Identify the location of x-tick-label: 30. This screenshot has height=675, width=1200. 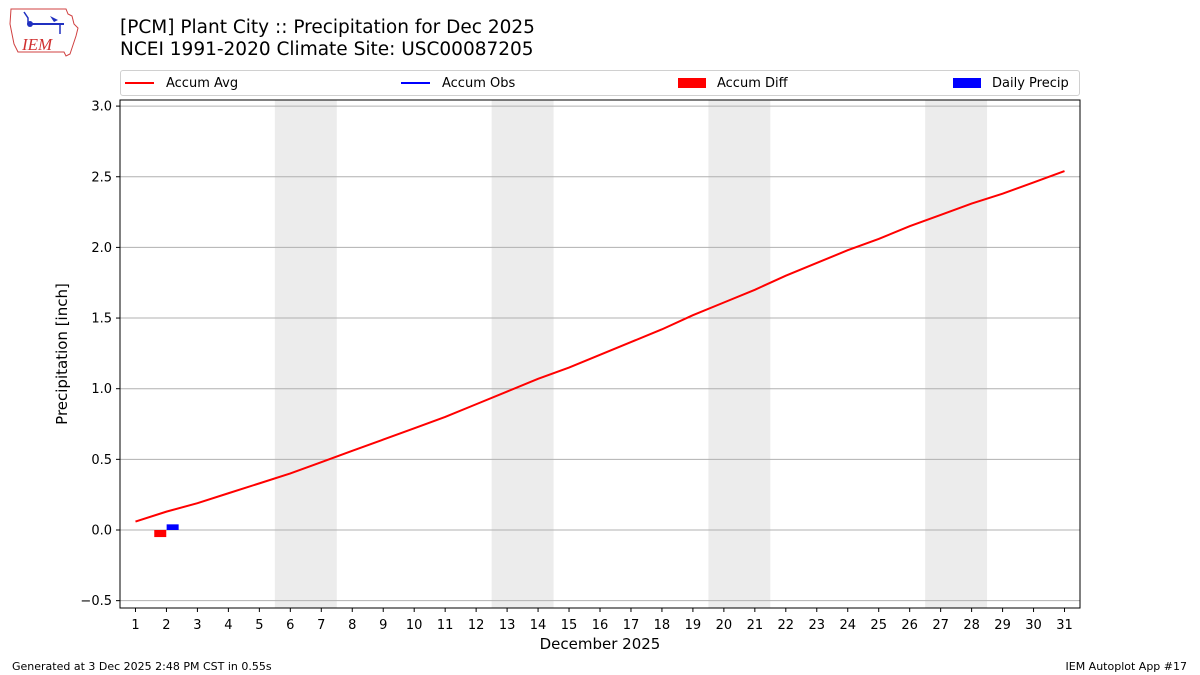
(1033, 625).